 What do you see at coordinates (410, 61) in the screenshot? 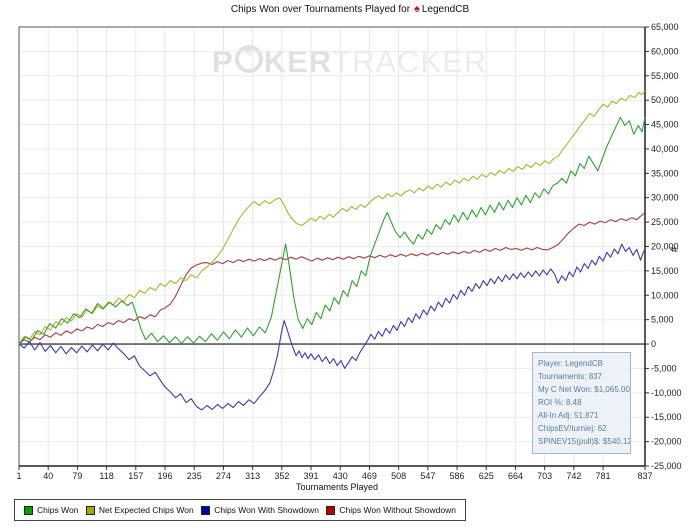
I see `watermark-tracker: TRACKER` at bounding box center [410, 61].